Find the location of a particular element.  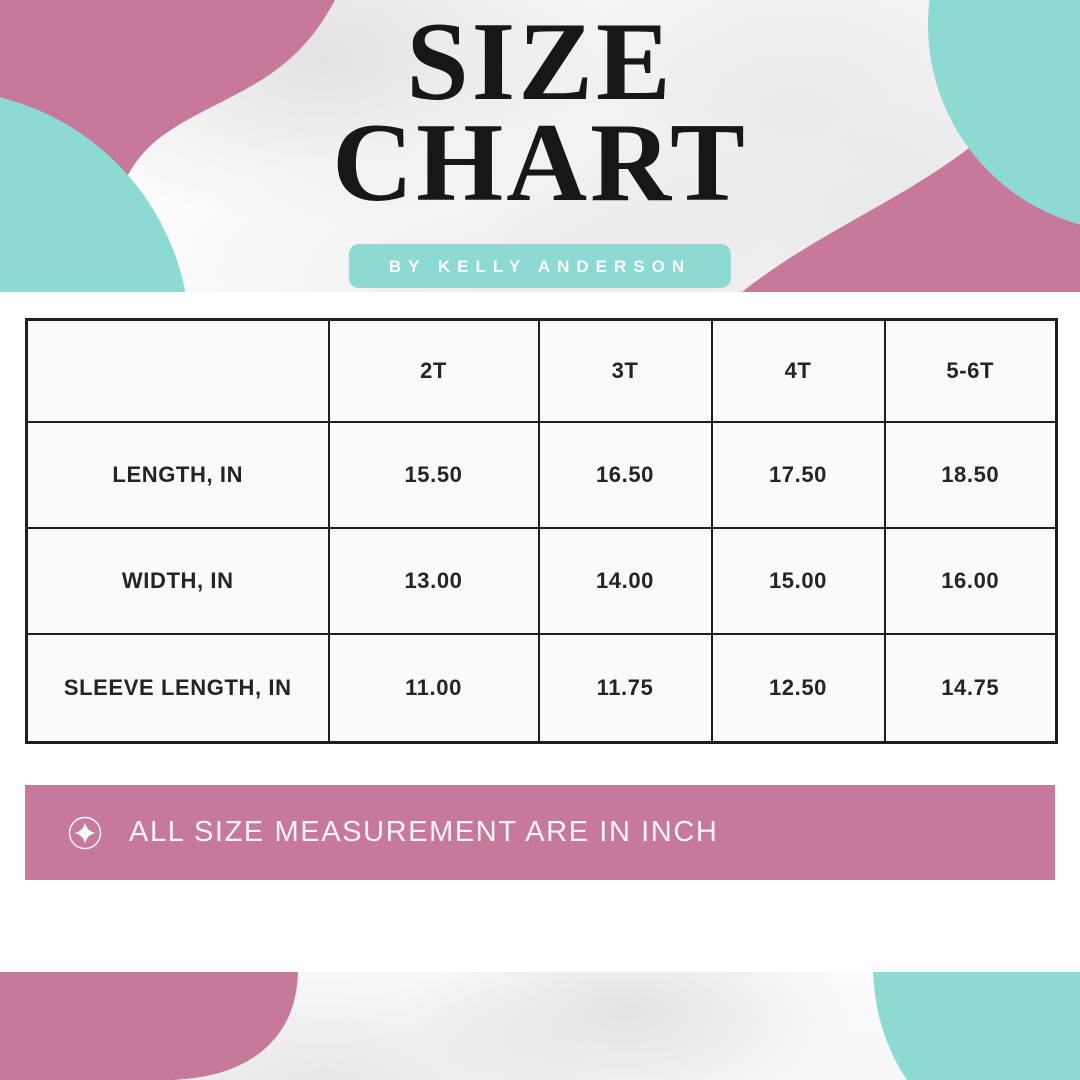

table-cell: 11.00 is located at coordinates (433, 688).